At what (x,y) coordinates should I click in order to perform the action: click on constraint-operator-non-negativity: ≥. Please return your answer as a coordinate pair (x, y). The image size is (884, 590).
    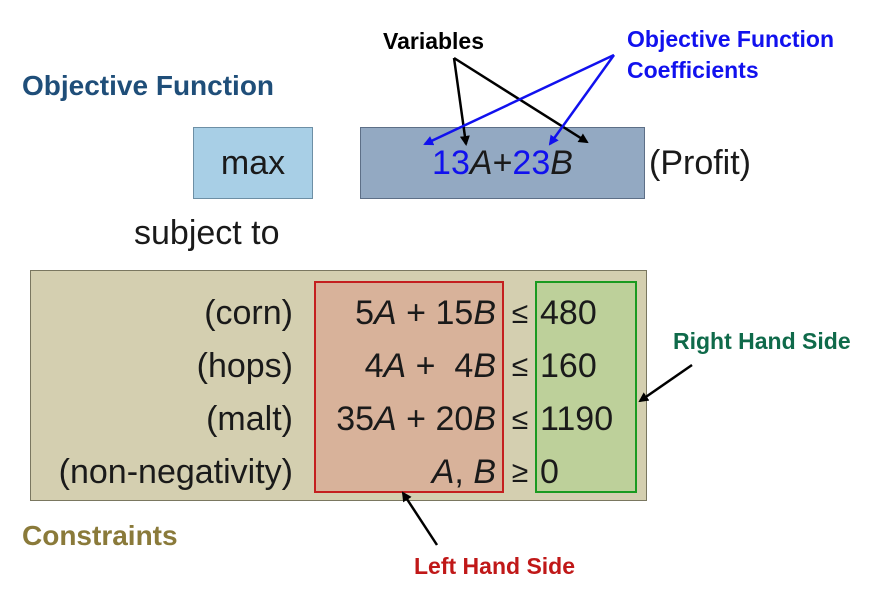
    Looking at the image, I should click on (520, 472).